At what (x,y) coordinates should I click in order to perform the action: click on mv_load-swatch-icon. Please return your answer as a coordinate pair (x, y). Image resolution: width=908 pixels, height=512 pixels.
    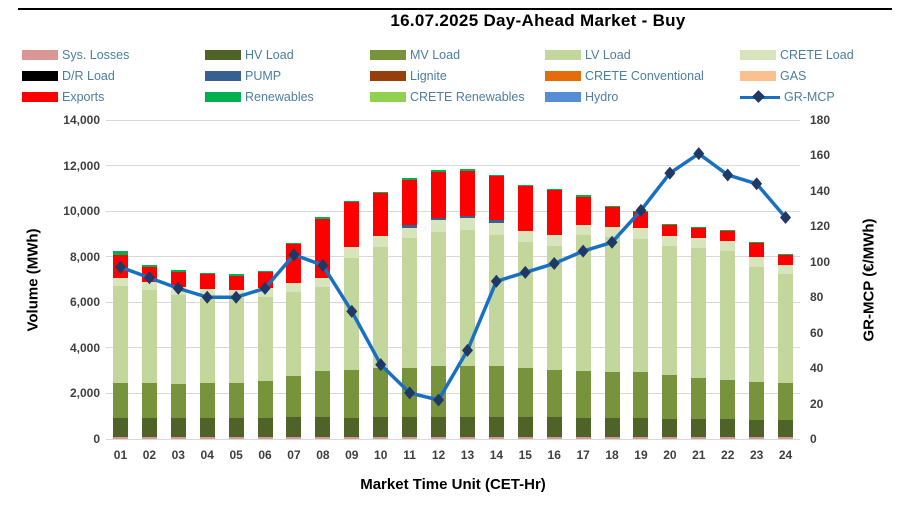
    Looking at the image, I should click on (388, 54).